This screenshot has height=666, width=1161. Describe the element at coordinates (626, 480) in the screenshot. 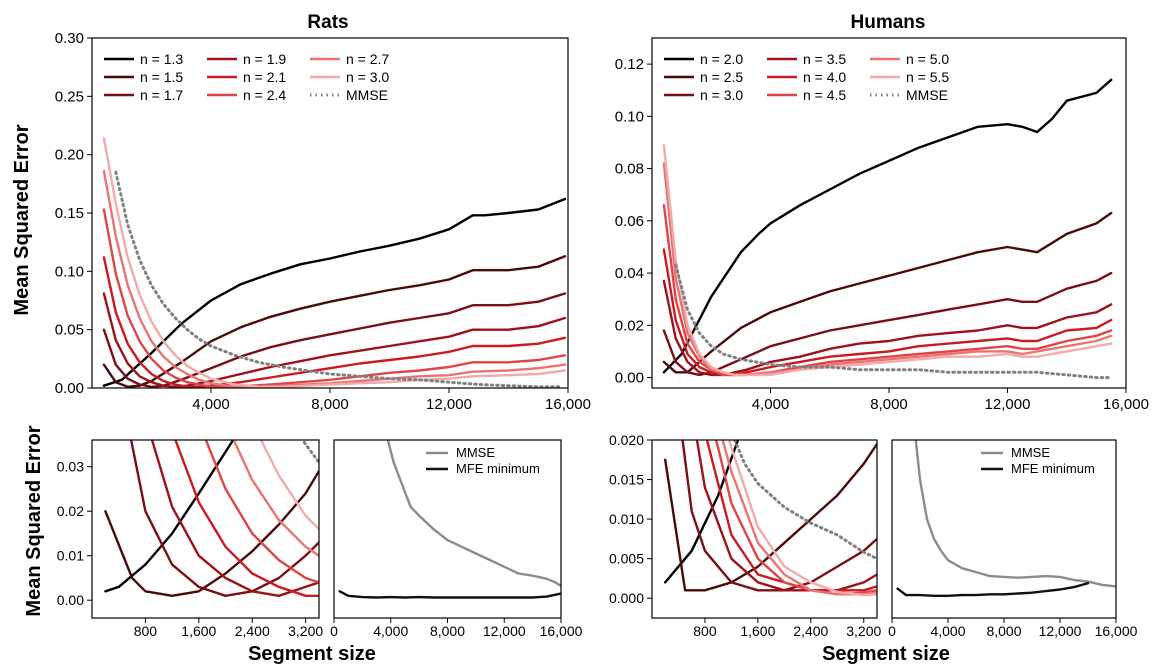

I see `y-tick-label: 0.015` at that location.